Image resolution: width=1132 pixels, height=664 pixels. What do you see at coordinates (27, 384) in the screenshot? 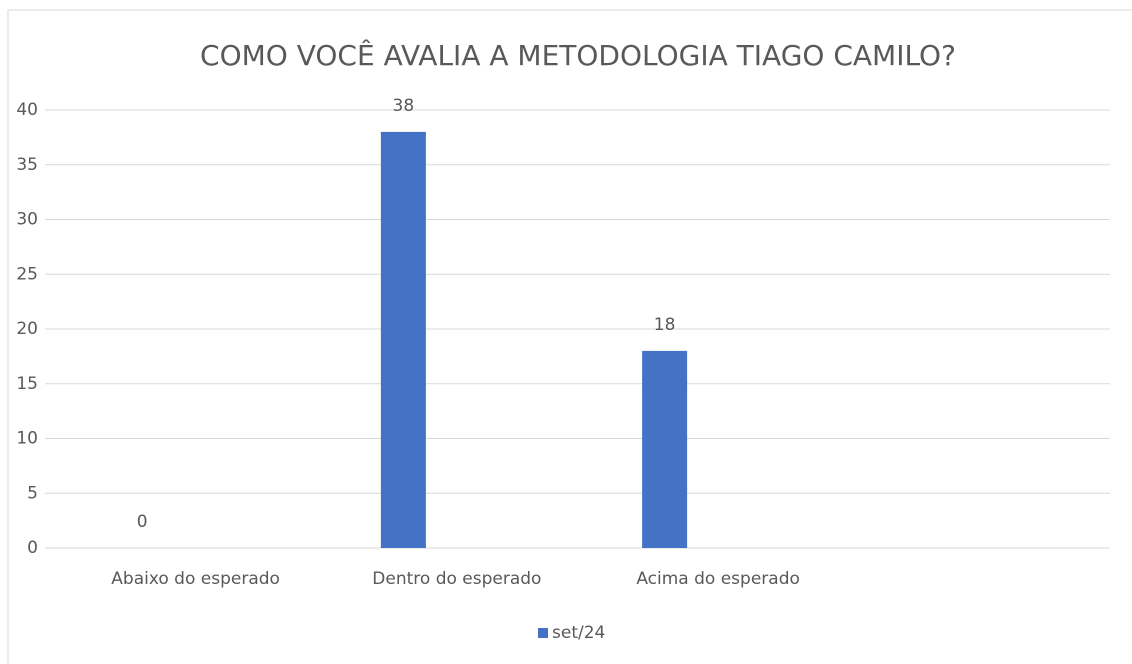
I see `y-tick-label: 15` at bounding box center [27, 384].